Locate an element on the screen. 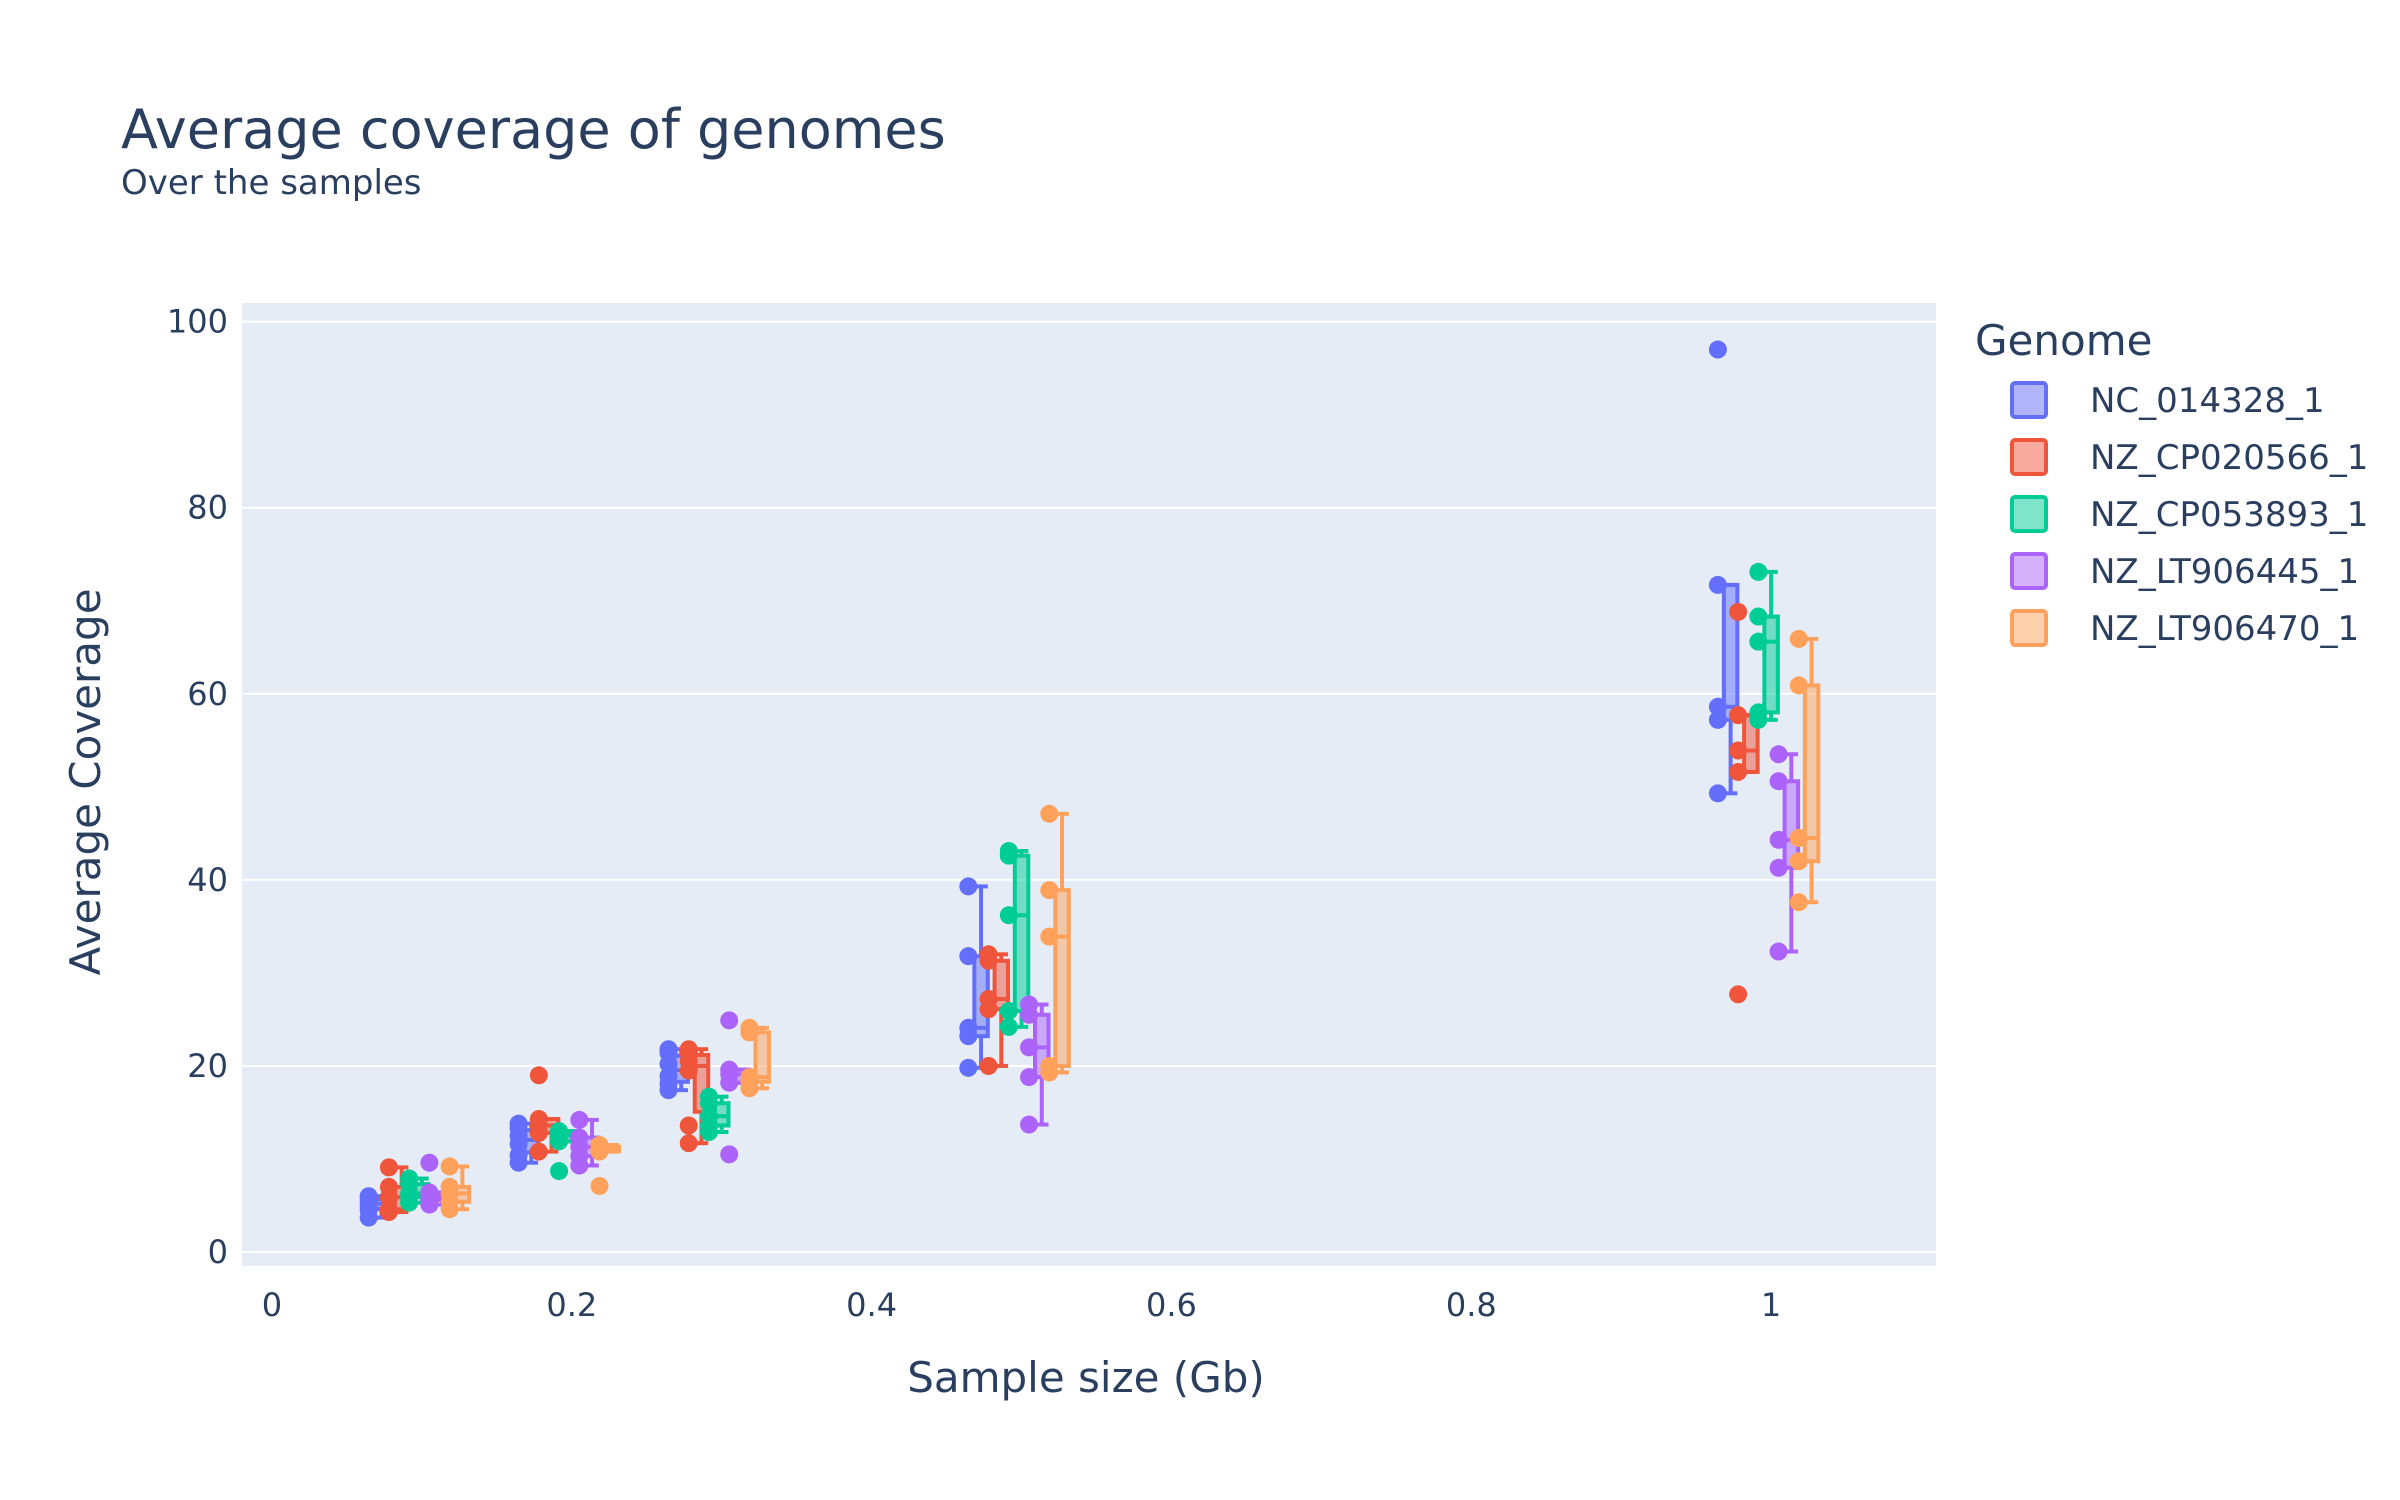 This screenshot has width=2400, height=1500. legend-item: NZ_LT906445_1 is located at coordinates (2184, 572).